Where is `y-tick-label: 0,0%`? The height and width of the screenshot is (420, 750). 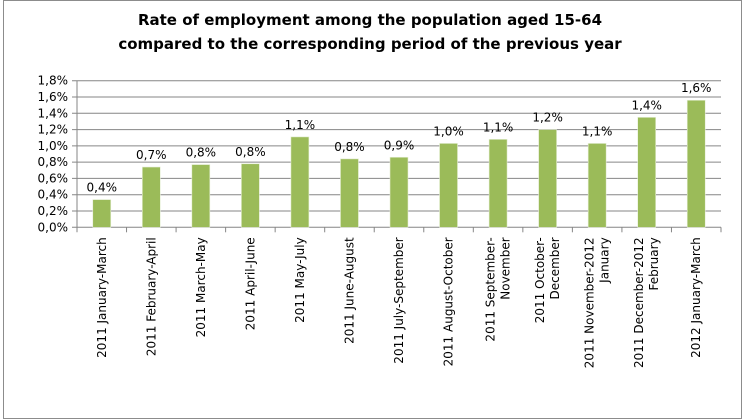 y-tick-label: 0,0% is located at coordinates (53, 227).